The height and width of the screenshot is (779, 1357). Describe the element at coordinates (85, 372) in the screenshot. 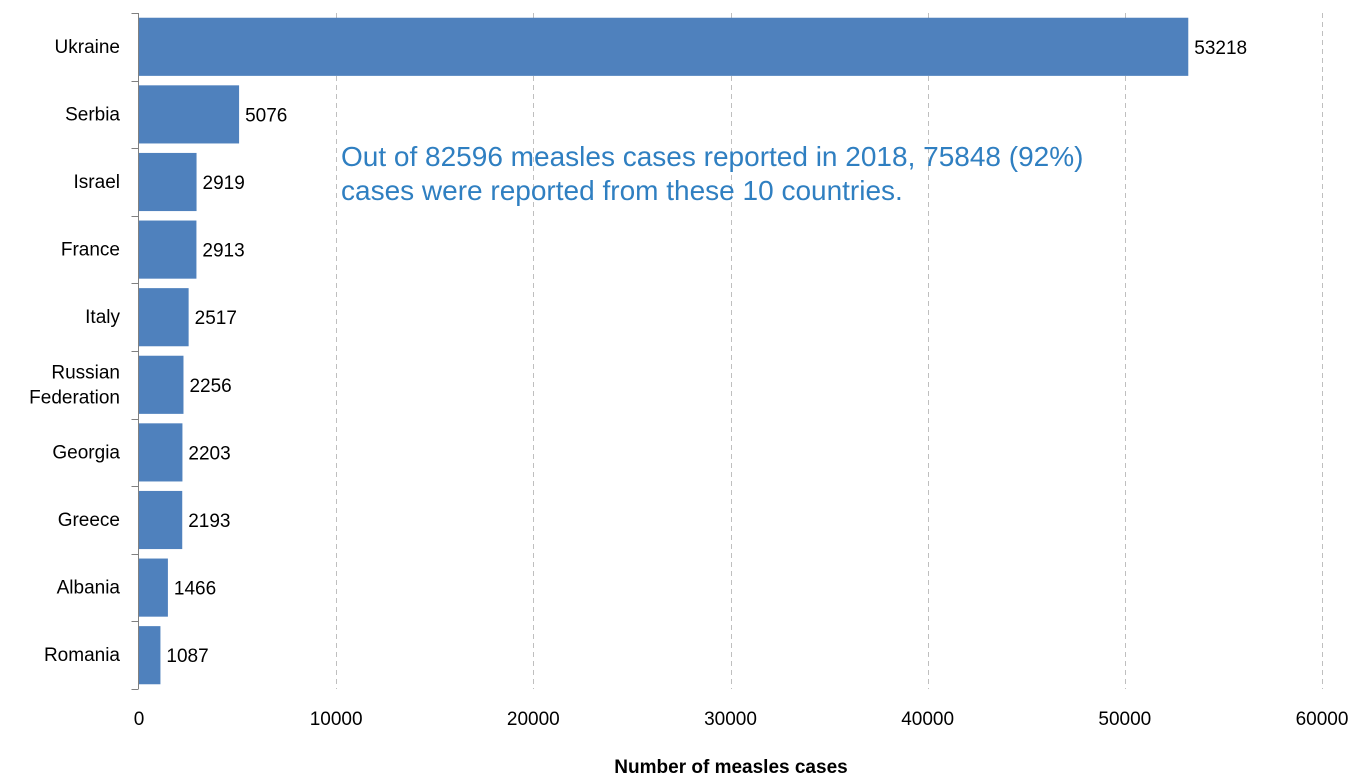

I see `category-label: Russian` at that location.